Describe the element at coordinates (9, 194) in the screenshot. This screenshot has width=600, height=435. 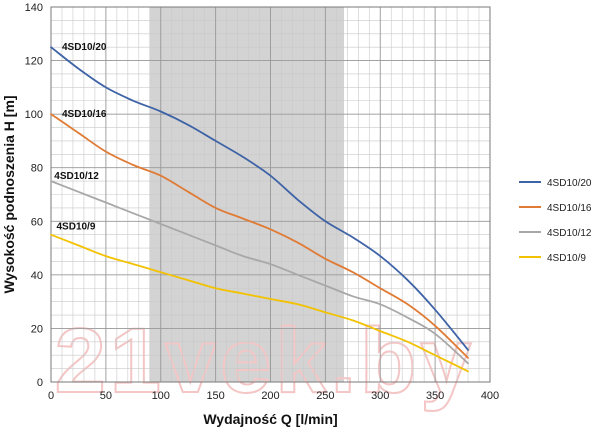
I see `y-axis-title: Wysokość podnoszenia H [m]` at that location.